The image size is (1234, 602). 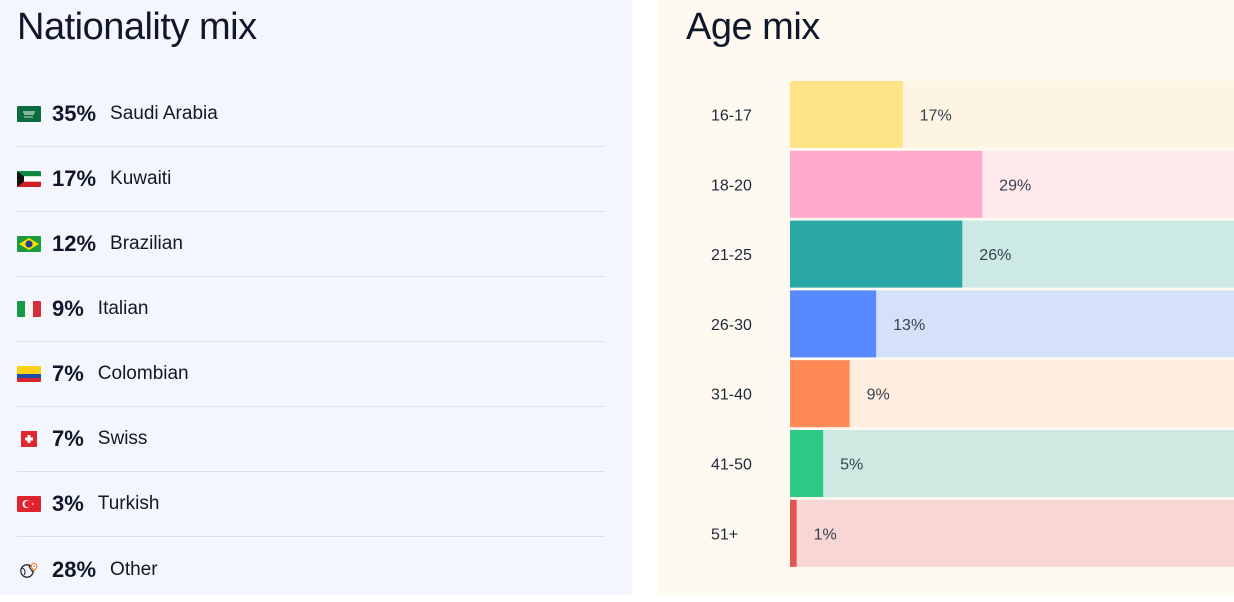 What do you see at coordinates (122, 438) in the screenshot?
I see `nationality-name: Swiss` at bounding box center [122, 438].